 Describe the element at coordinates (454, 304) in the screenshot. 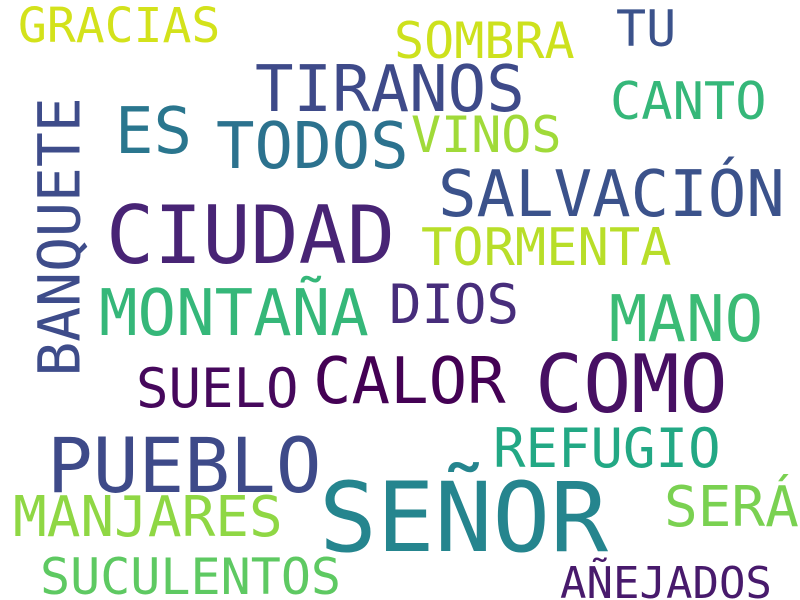

I see `word-dios: DIOS` at that location.